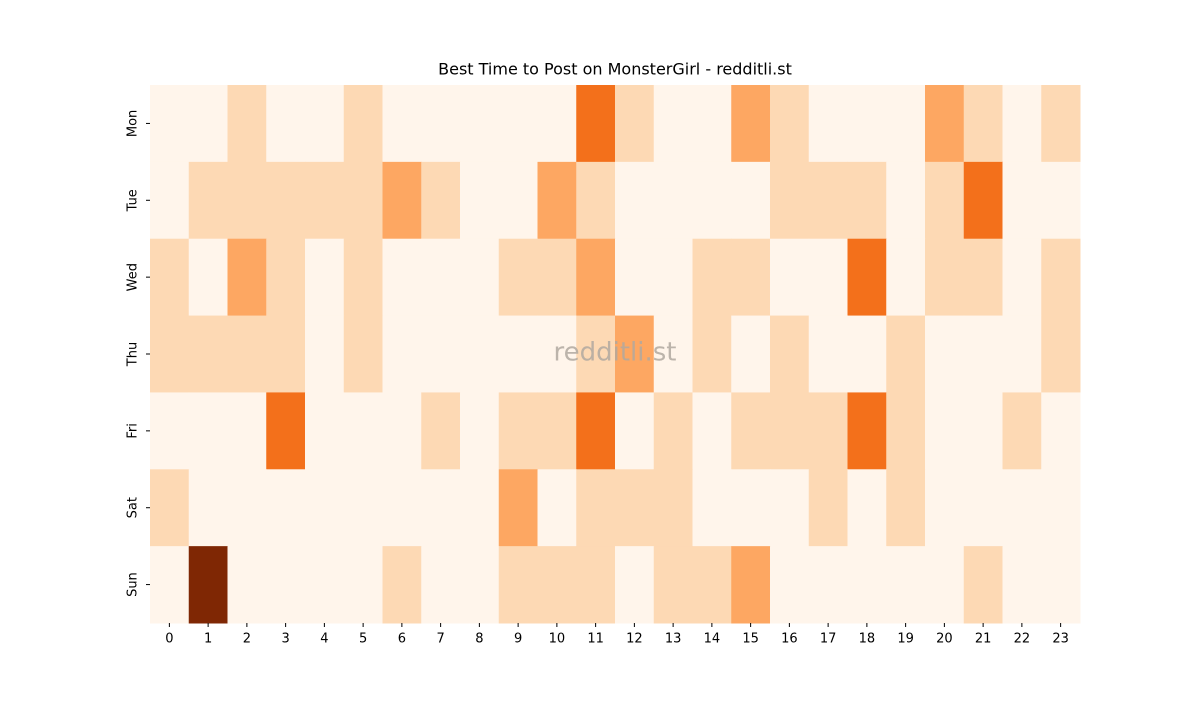  I want to click on x-tick-label: 15, so click(750, 639).